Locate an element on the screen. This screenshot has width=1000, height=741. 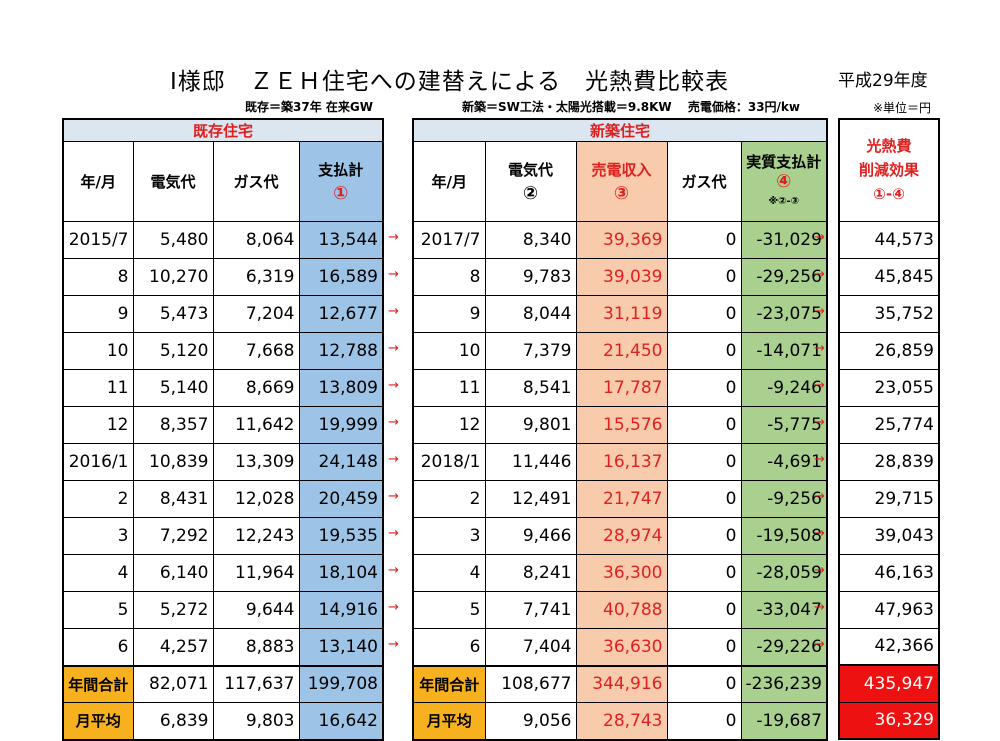
net-cell: -19,508 is located at coordinates (784, 536).